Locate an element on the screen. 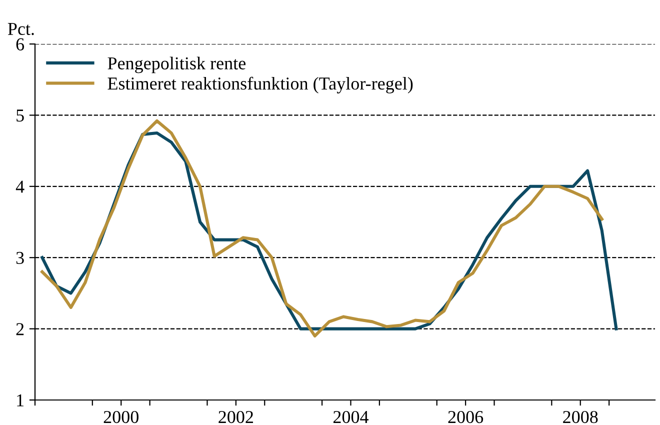 This screenshot has height=425, width=660. y-tick-label: 1 is located at coordinates (20, 400).